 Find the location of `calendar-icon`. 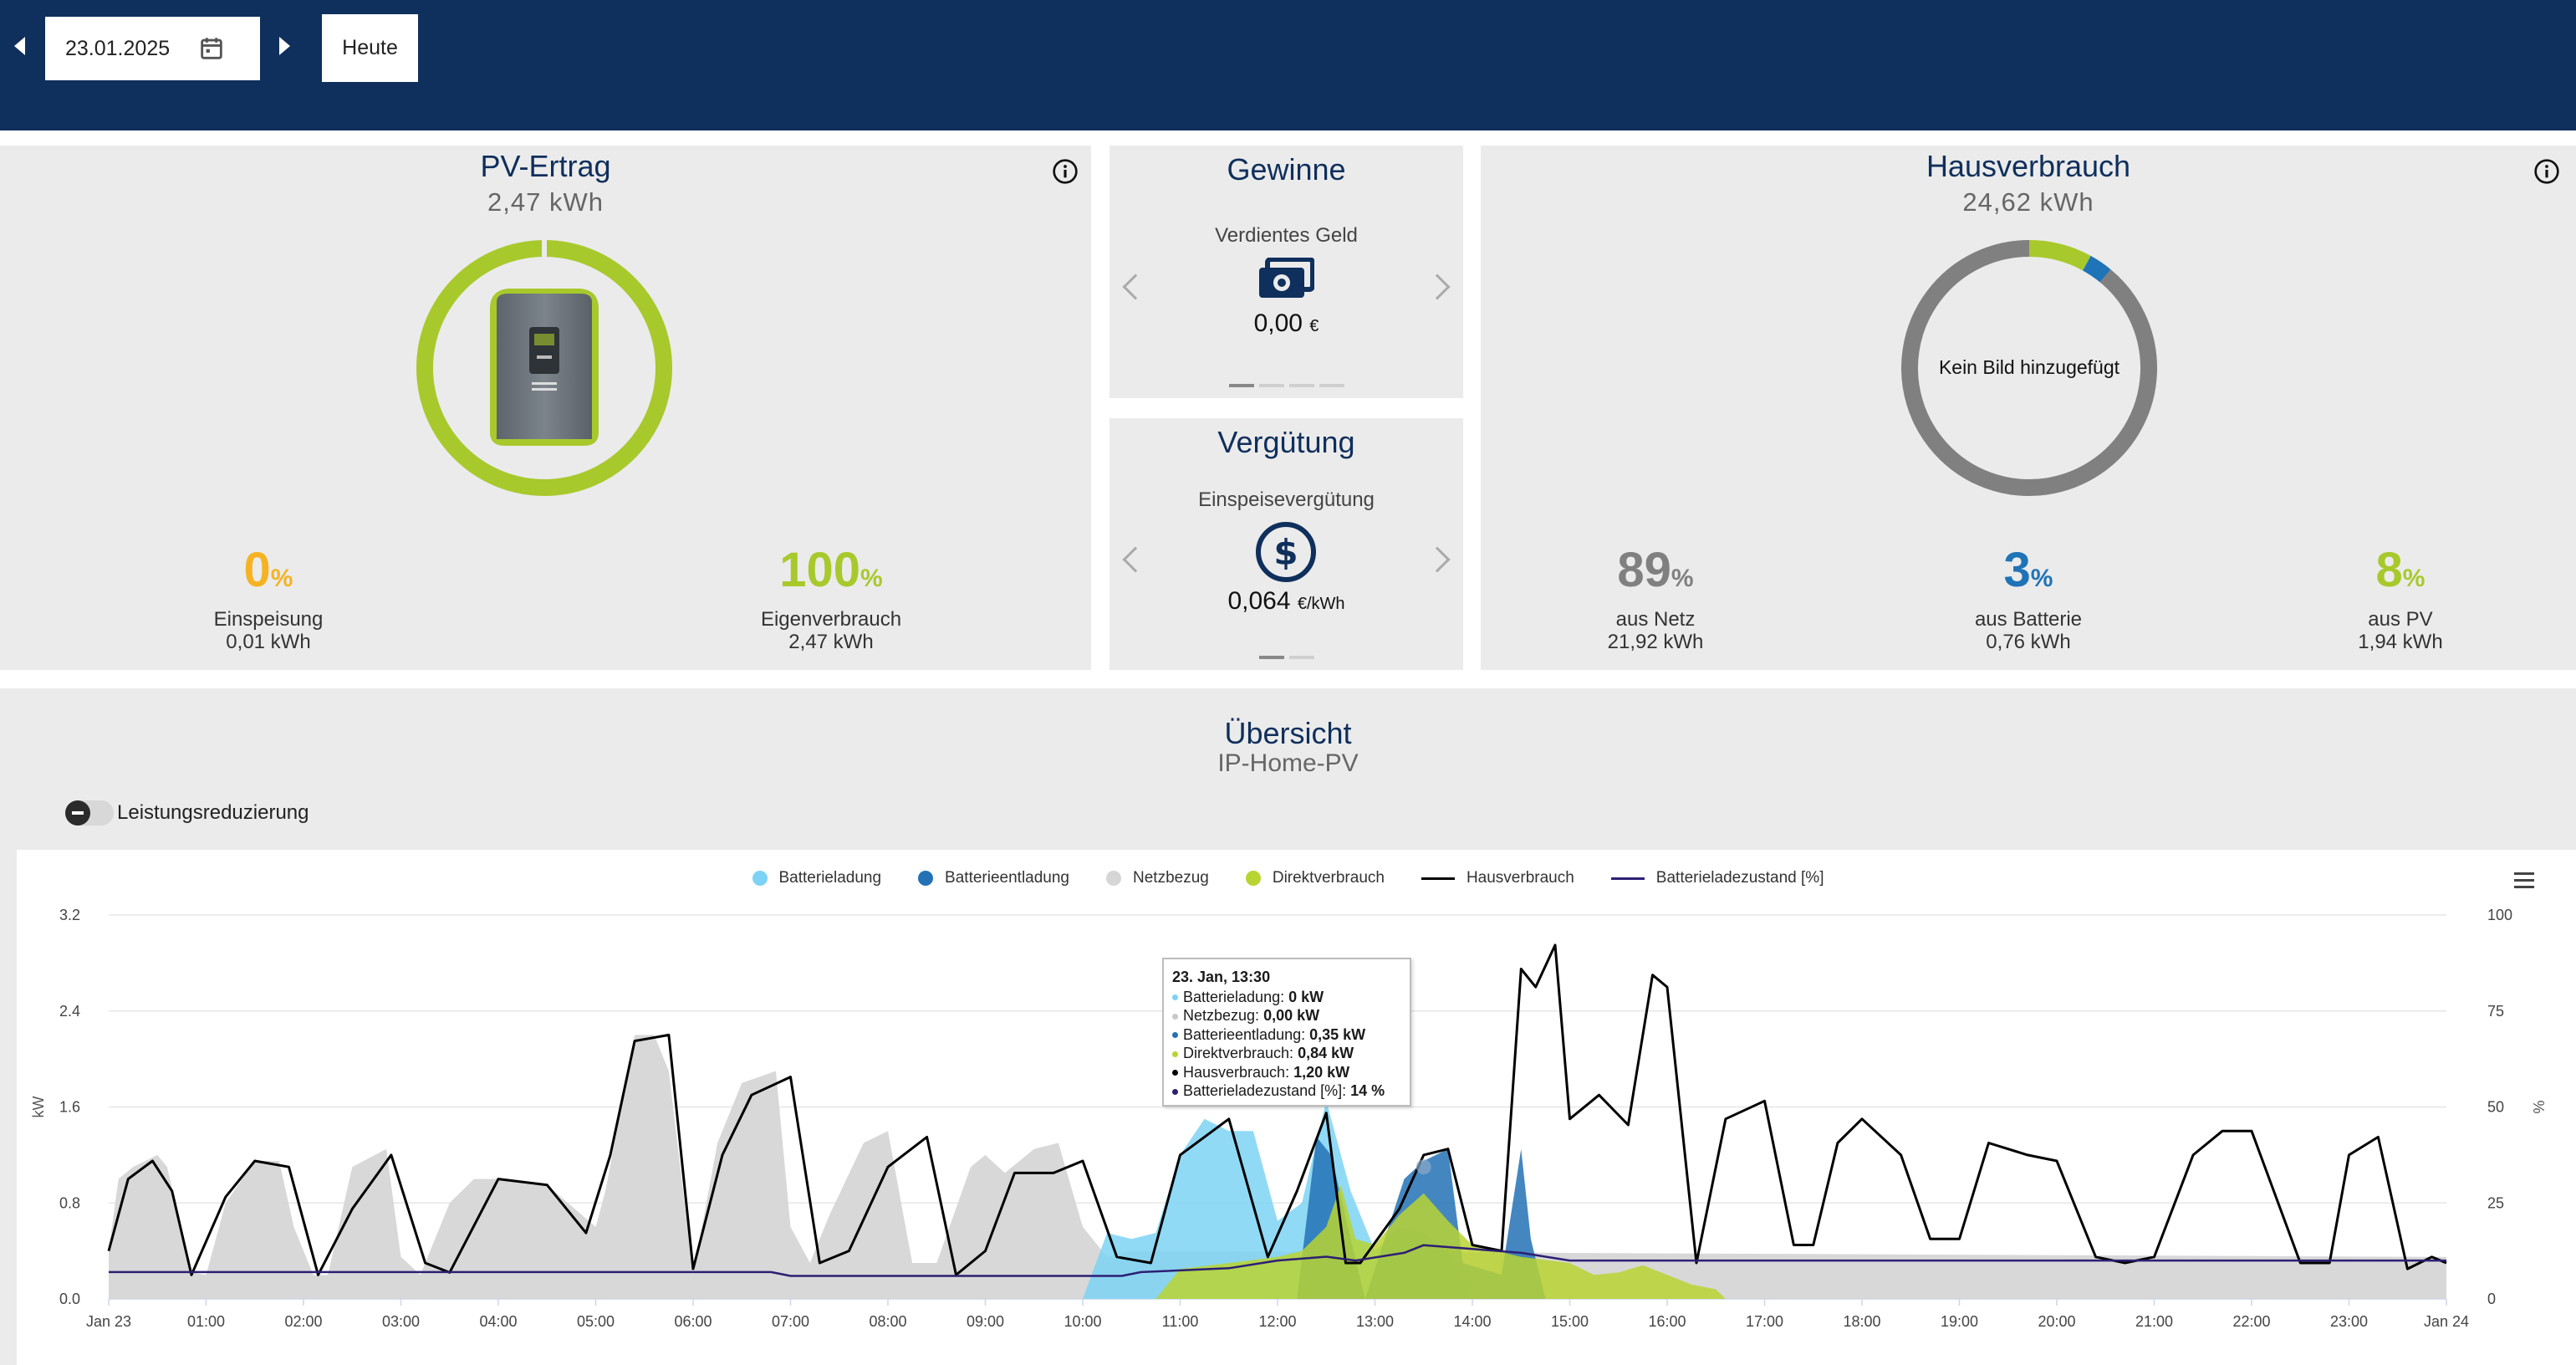

calendar-icon is located at coordinates (211, 48).